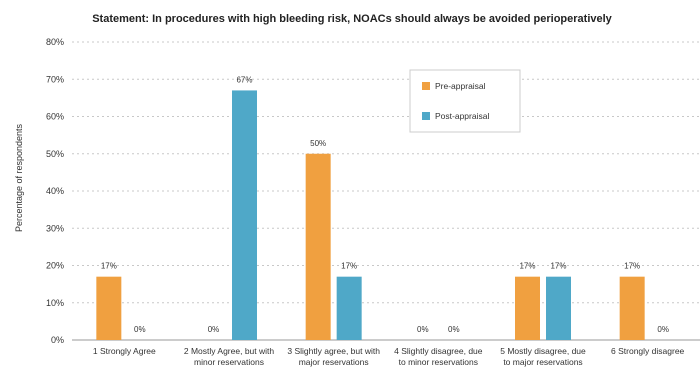 This screenshot has height=386, width=700. What do you see at coordinates (318, 143) in the screenshot?
I see `data-label: 50%` at bounding box center [318, 143].